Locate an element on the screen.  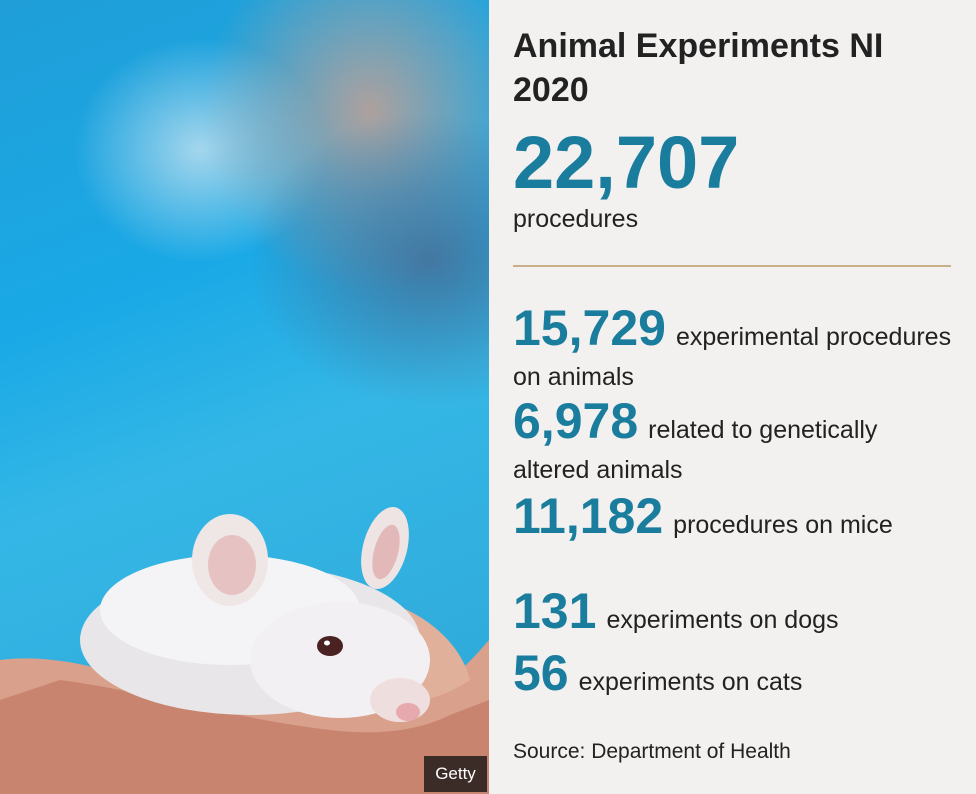
source-note: Source: Department of Health is located at coordinates (652, 751).